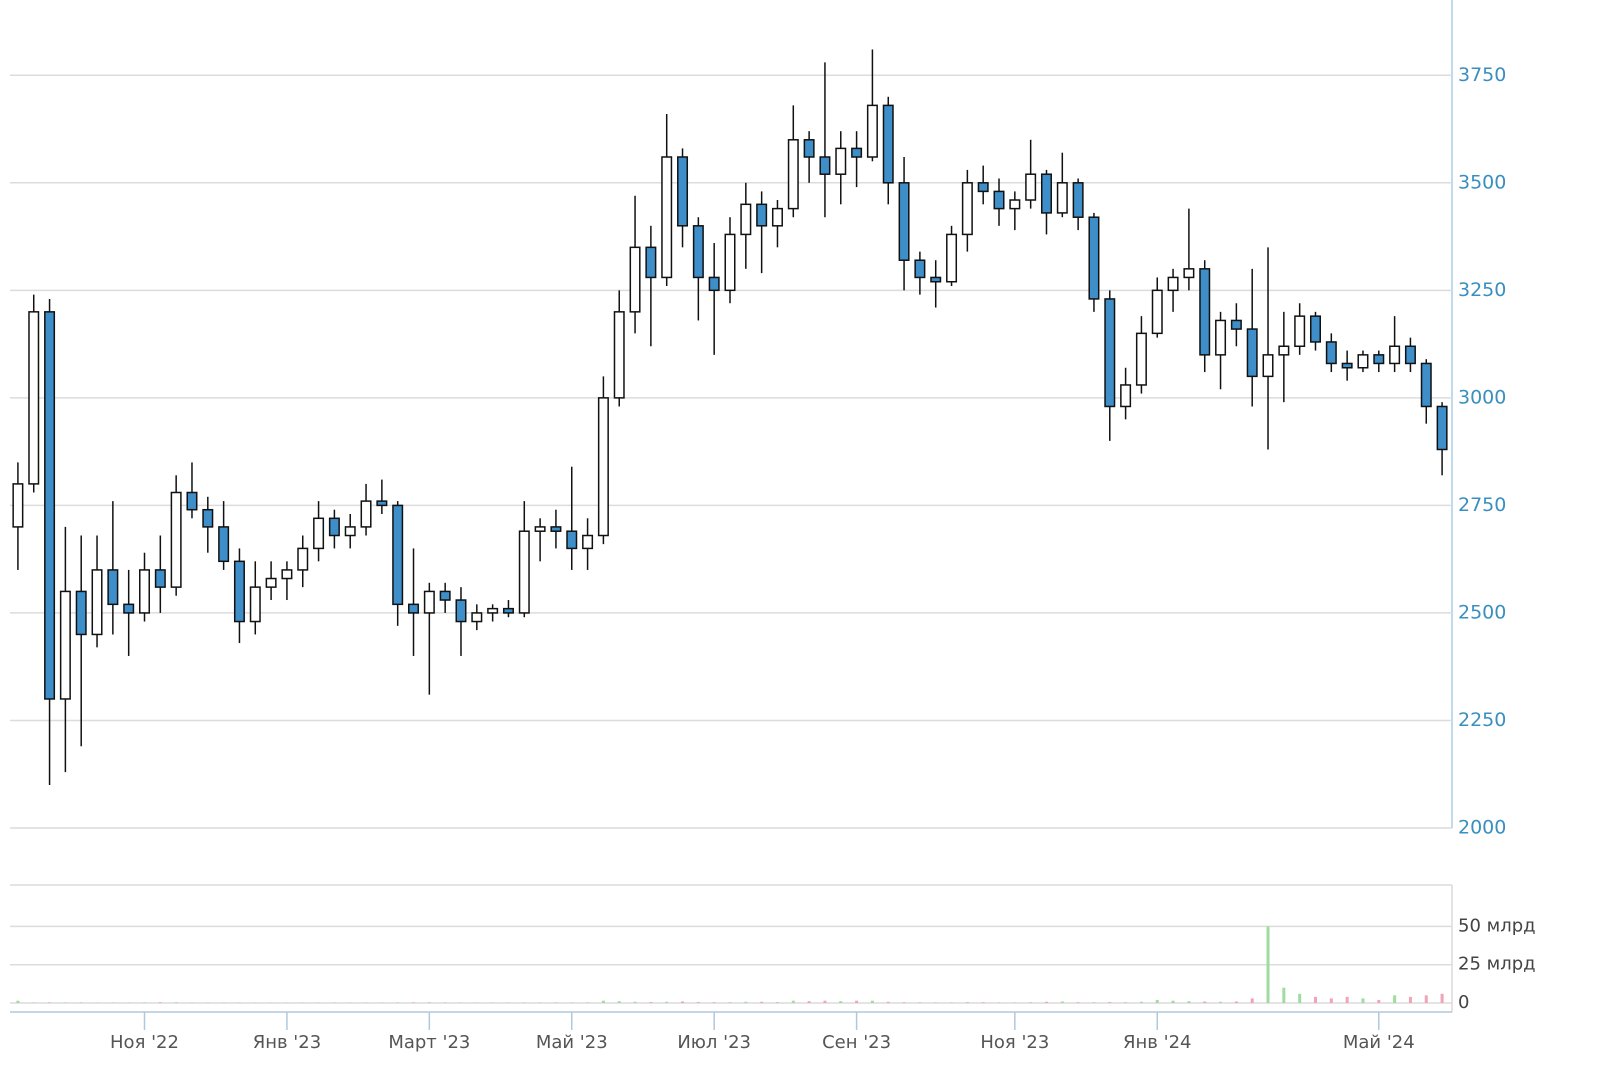 This screenshot has width=1606, height=1082. What do you see at coordinates (714, 1042) in the screenshot?
I see `x-tick-label: Июл '23` at bounding box center [714, 1042].